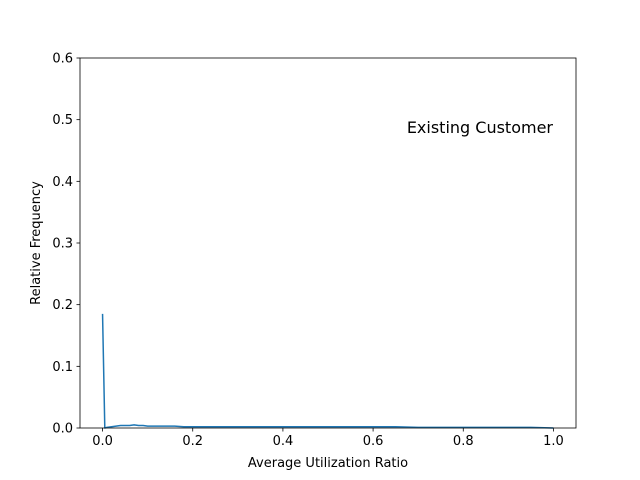  I want to click on y-tick-label: 0.6, so click(62, 59).